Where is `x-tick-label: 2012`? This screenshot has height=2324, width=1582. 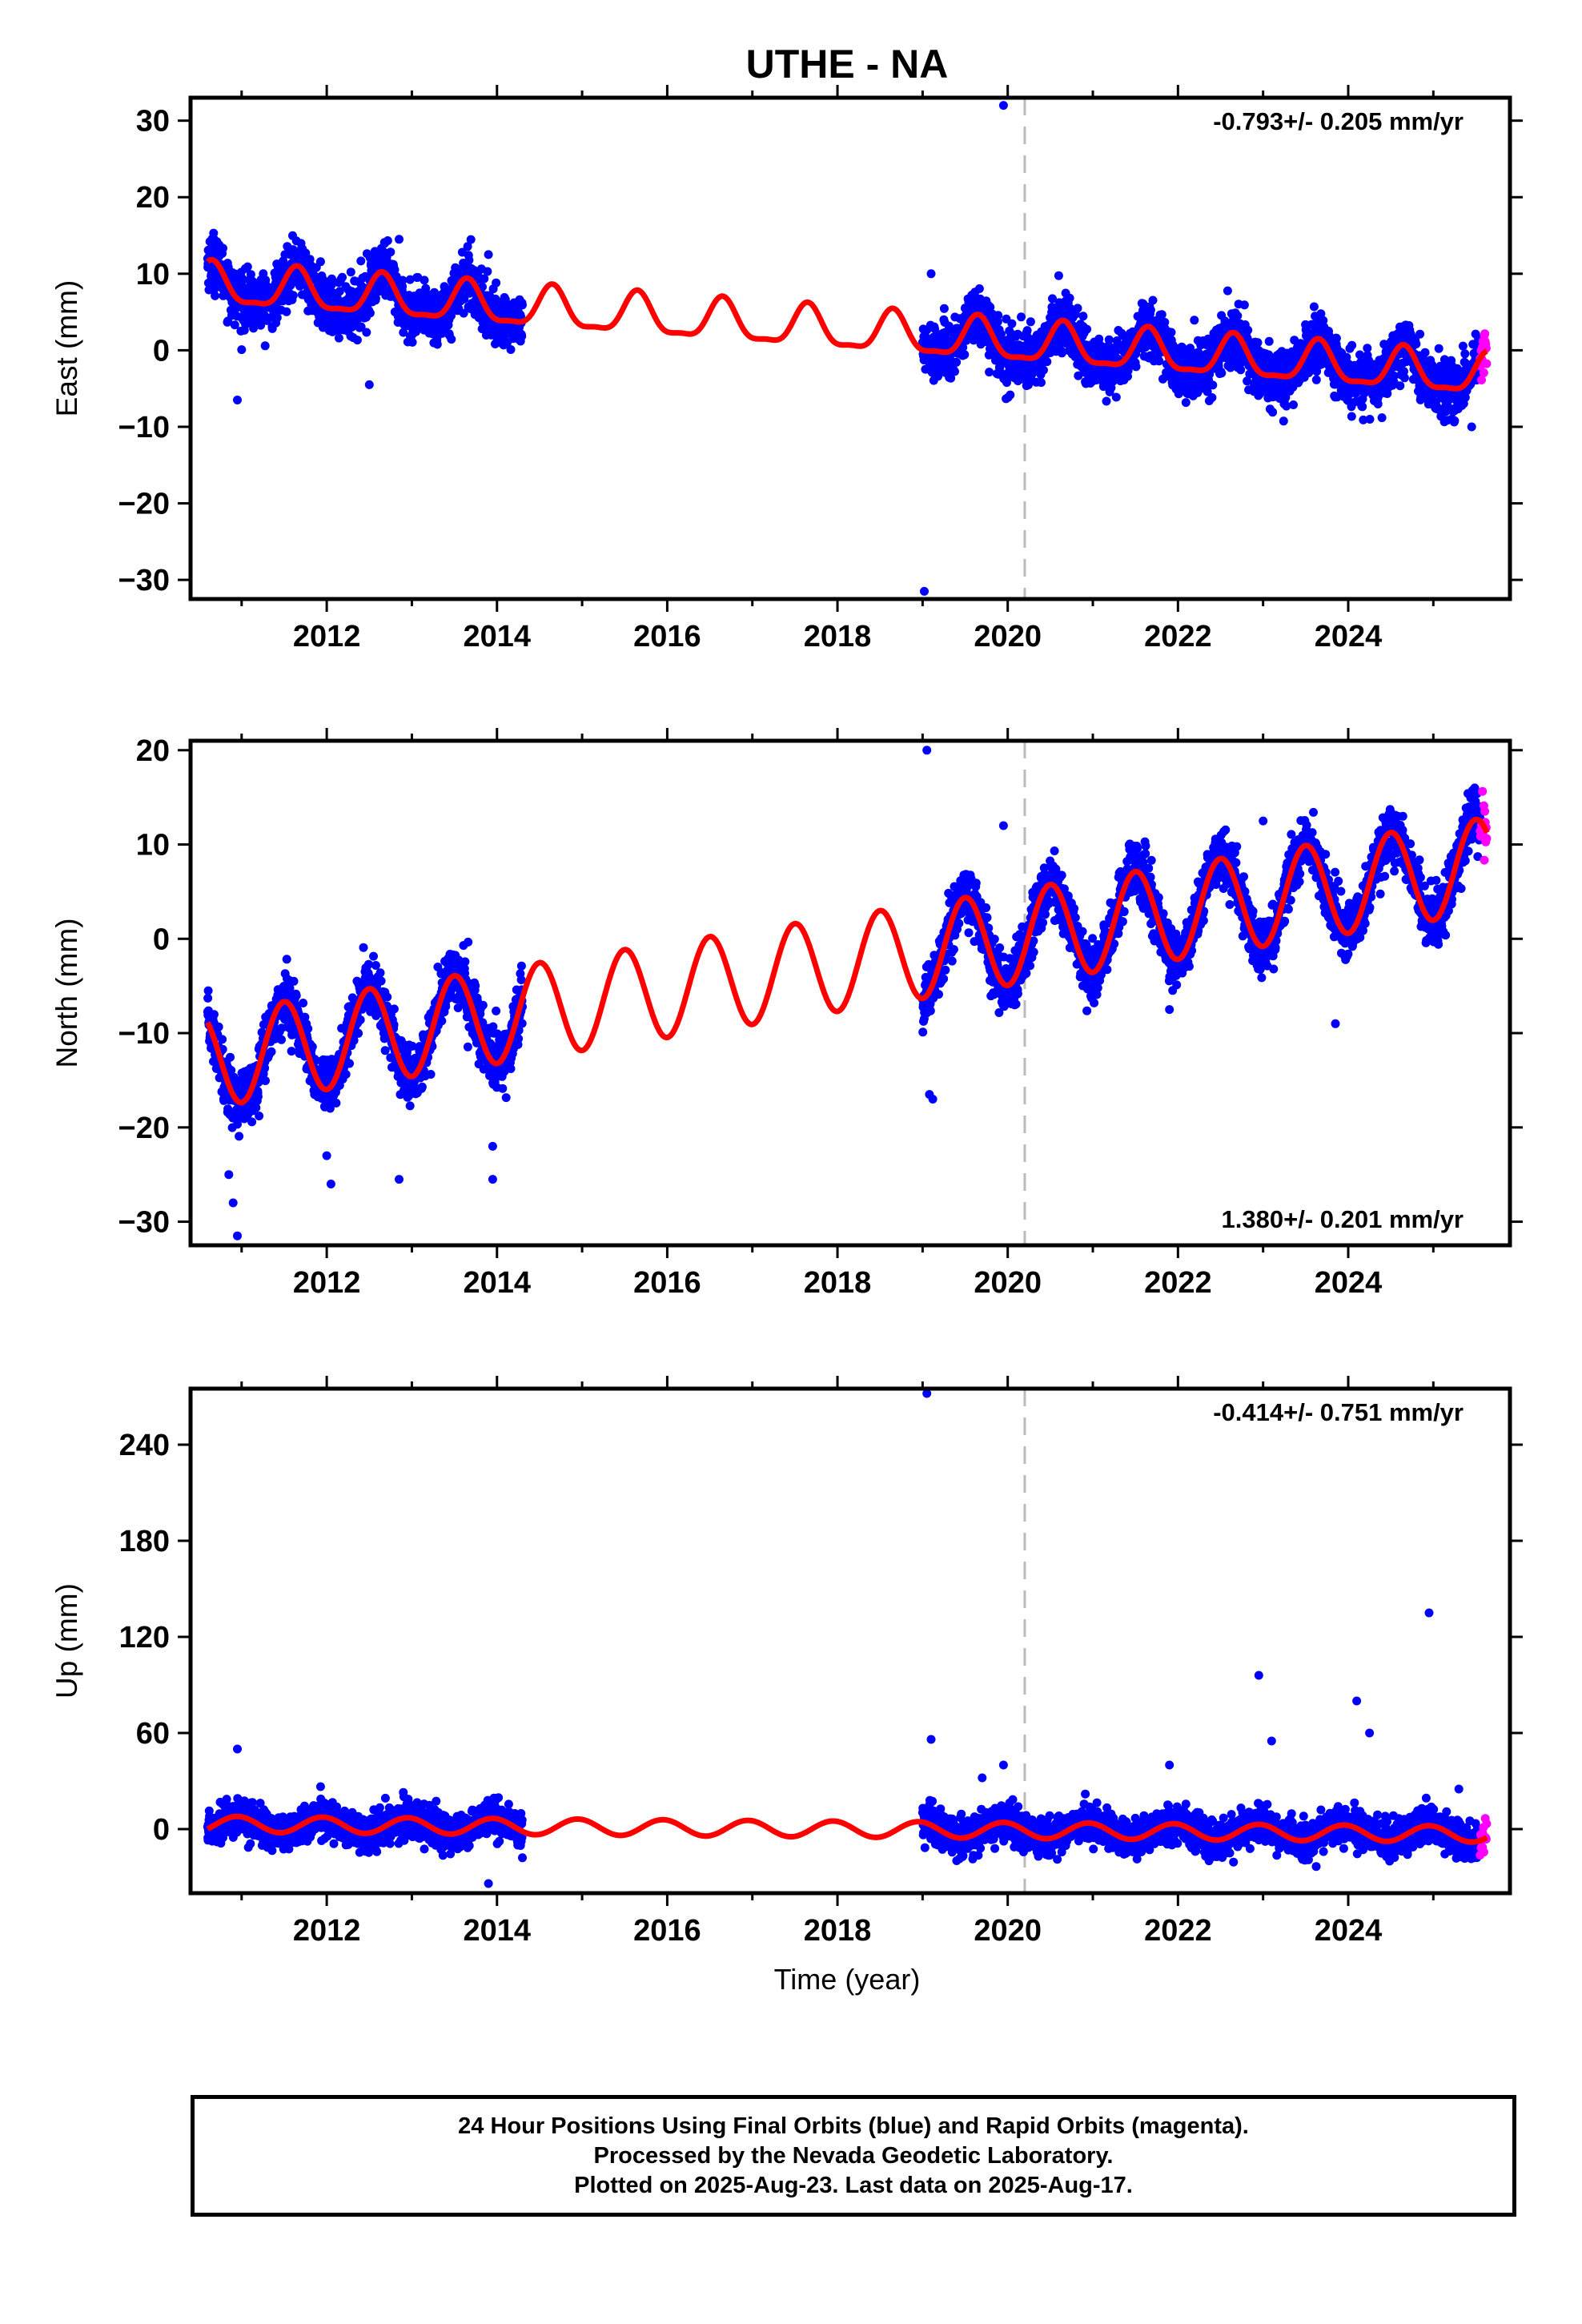
x-tick-label: 2012 is located at coordinates (327, 636).